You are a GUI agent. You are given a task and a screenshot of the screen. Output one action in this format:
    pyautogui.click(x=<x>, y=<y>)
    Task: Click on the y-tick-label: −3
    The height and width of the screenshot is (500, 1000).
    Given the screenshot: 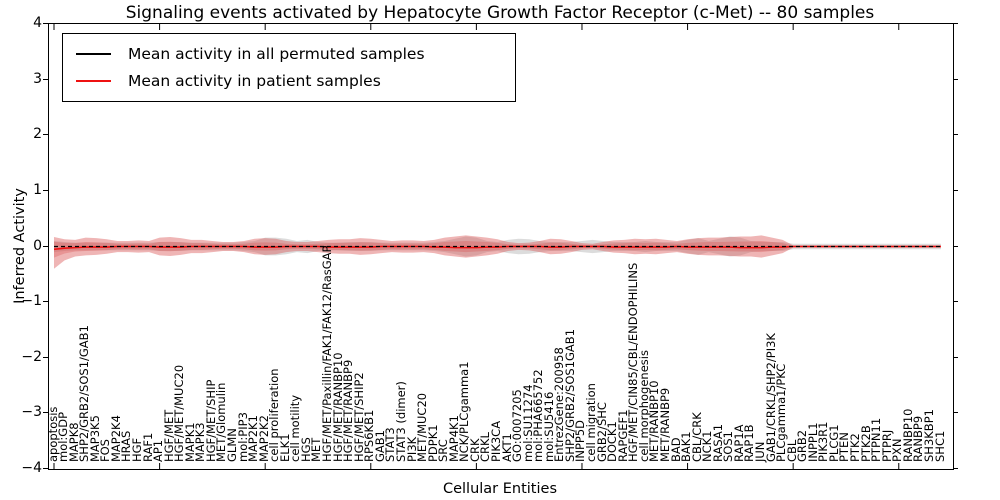 What is the action you would take?
    pyautogui.click(x=31, y=412)
    